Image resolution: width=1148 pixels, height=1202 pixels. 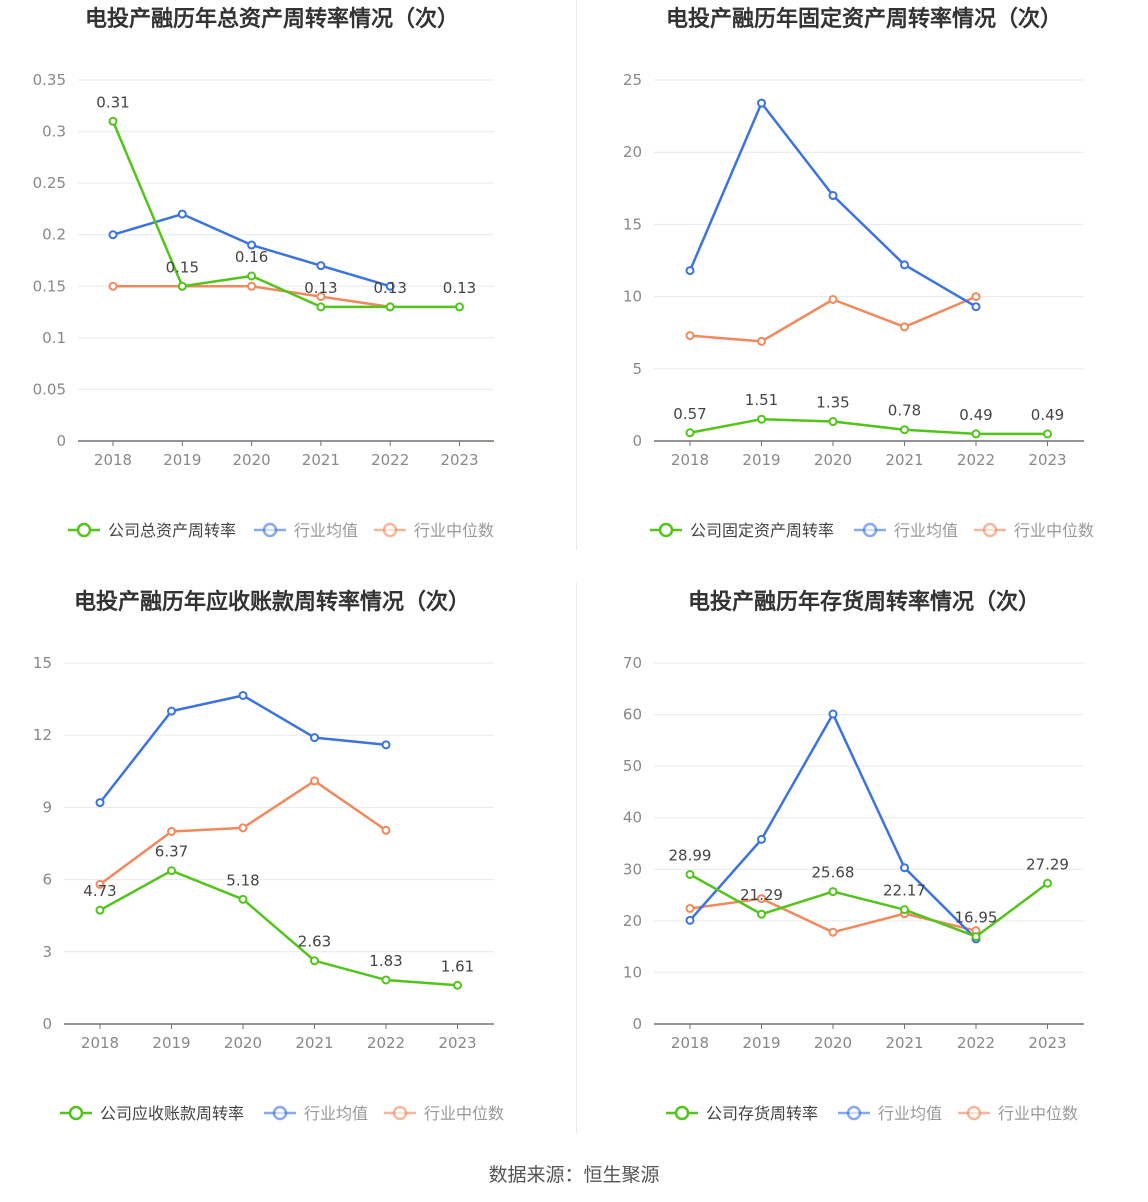 What do you see at coordinates (49, 183) in the screenshot?
I see `y-tick-label: 0.25` at bounding box center [49, 183].